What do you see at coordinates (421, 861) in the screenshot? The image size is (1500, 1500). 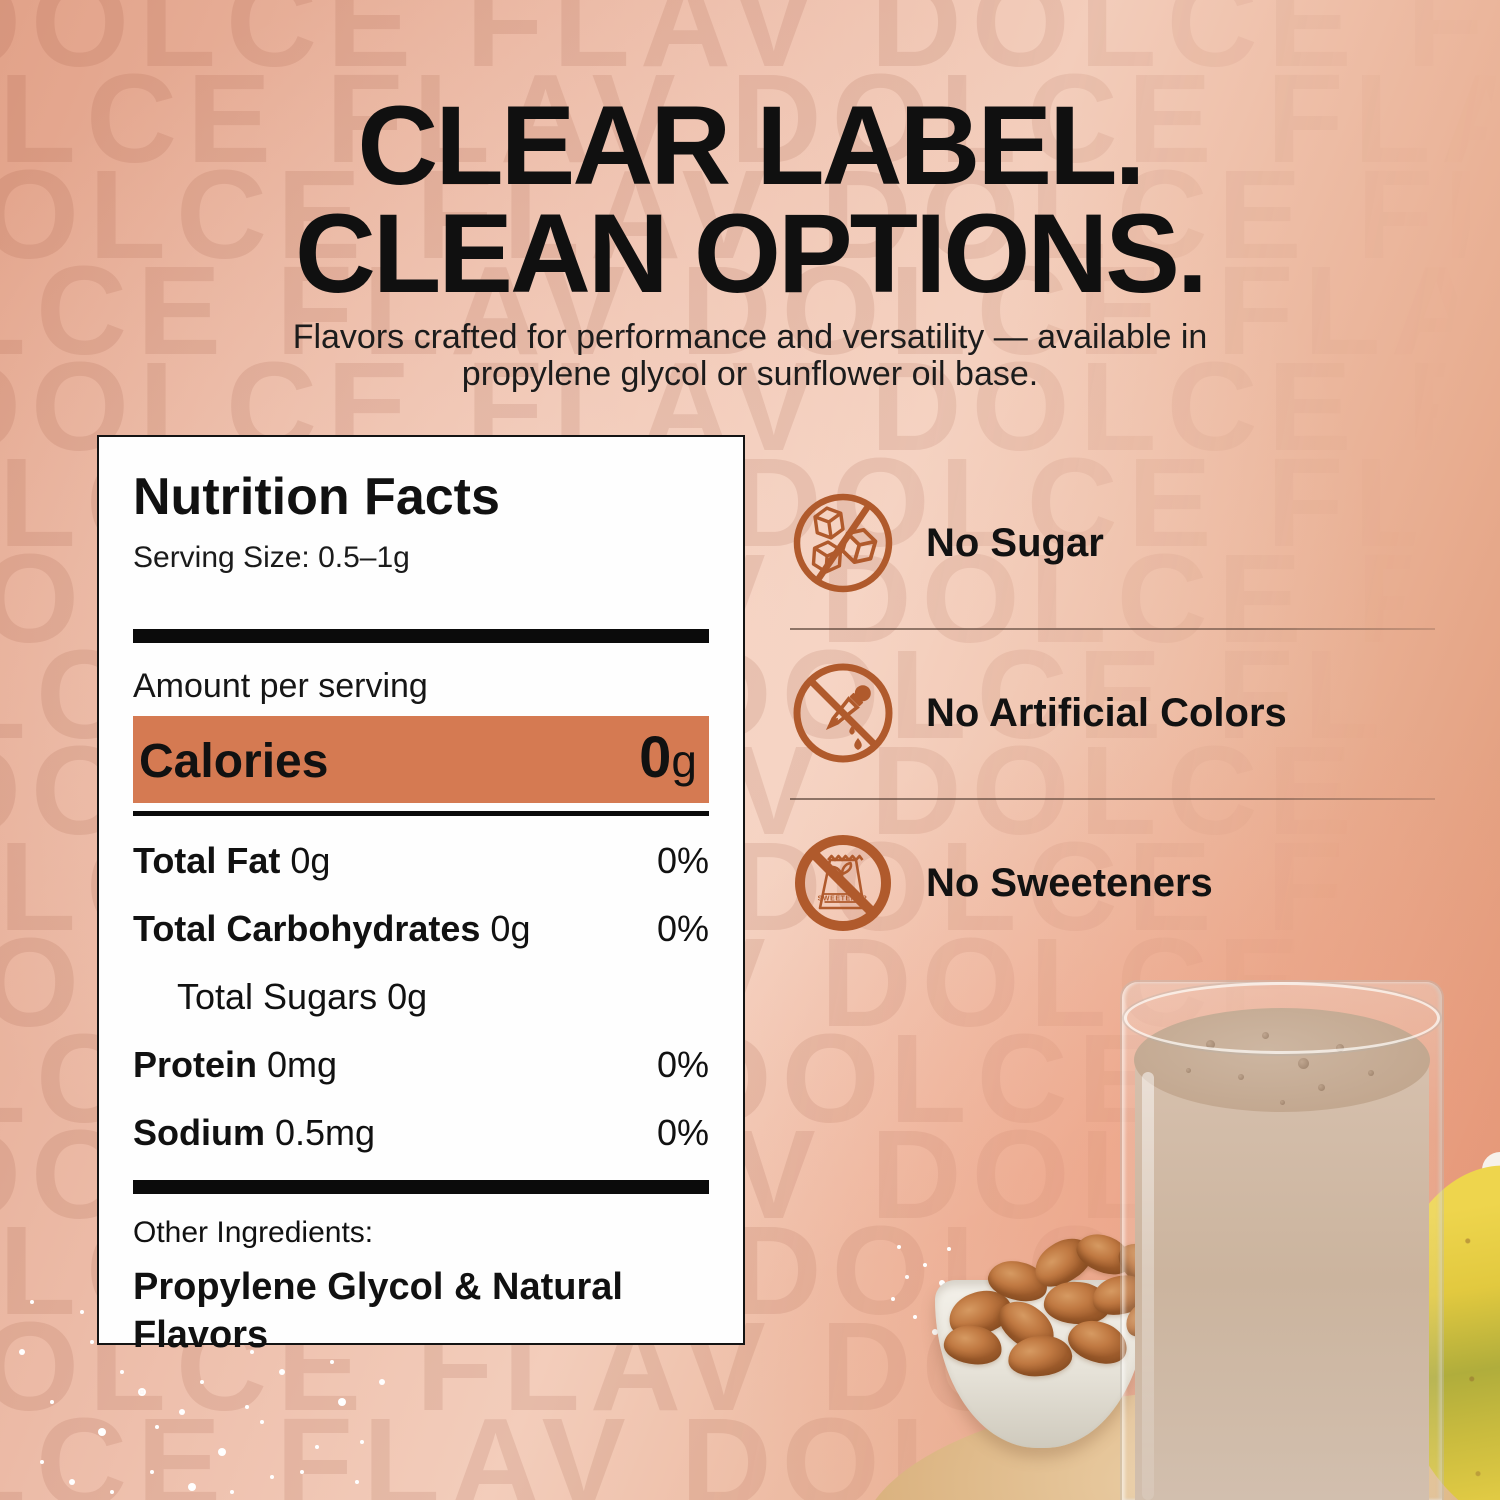 I see `table-row: Total Fat 0g 0%` at bounding box center [421, 861].